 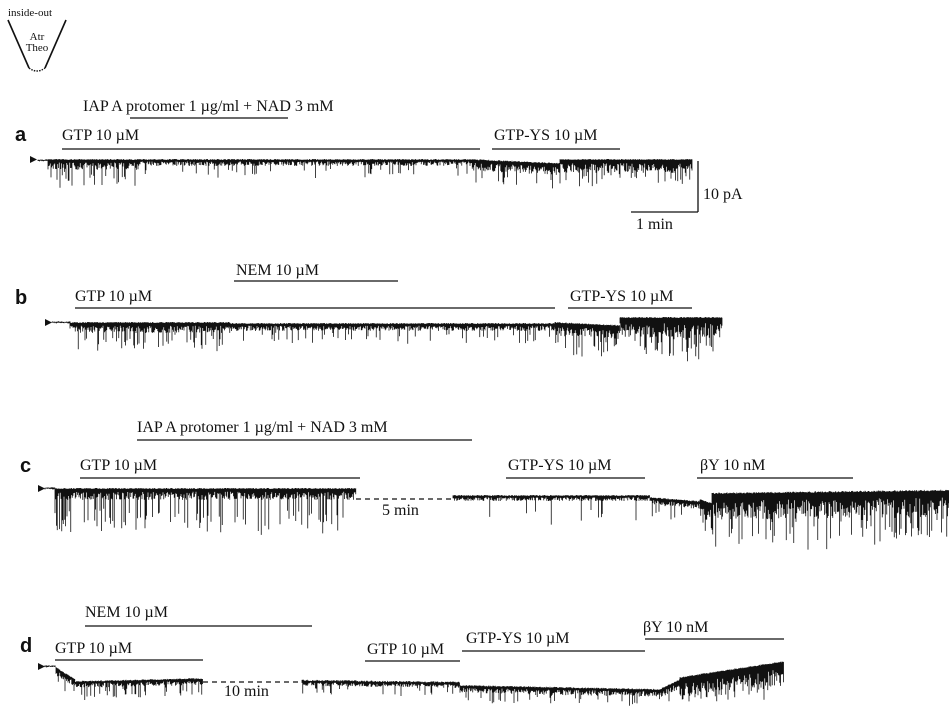 What do you see at coordinates (26, 646) in the screenshot?
I see `panel-letter-d: d` at bounding box center [26, 646].